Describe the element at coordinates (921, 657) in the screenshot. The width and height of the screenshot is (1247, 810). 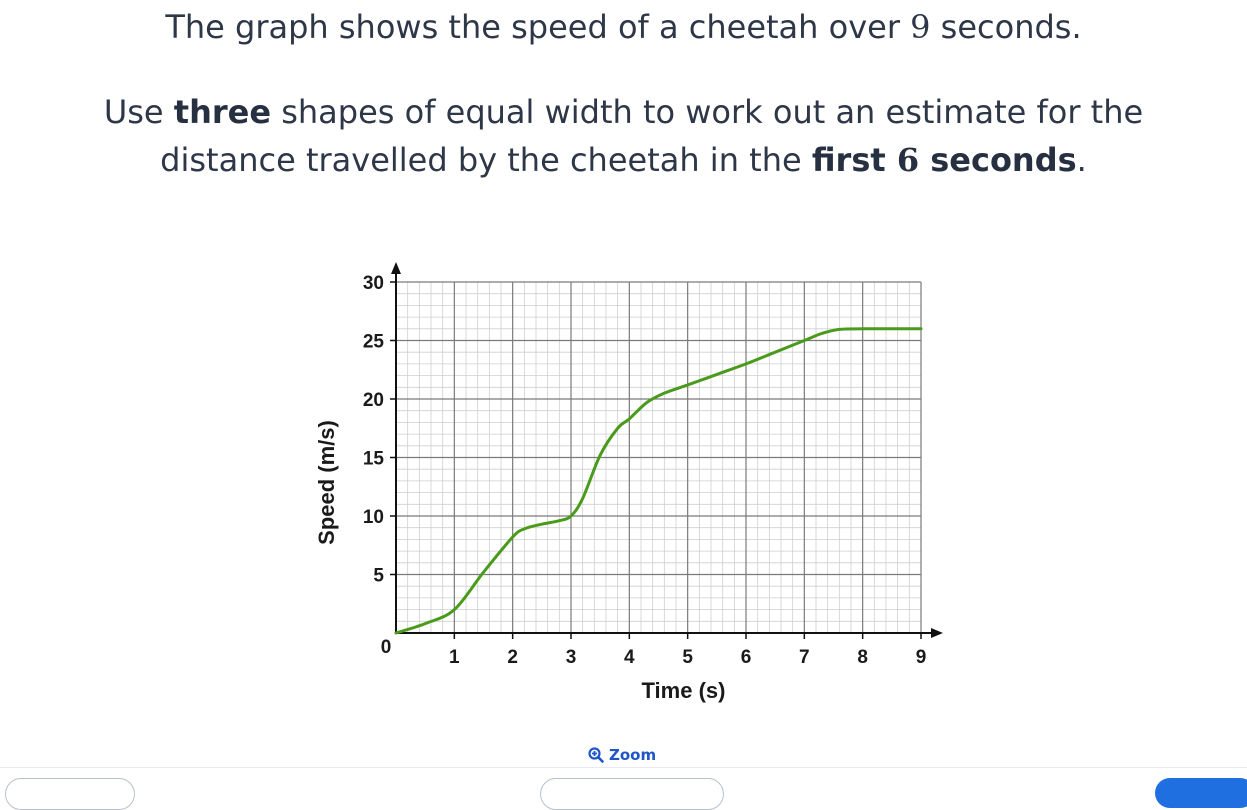
I see `x-tick-label: 9` at that location.